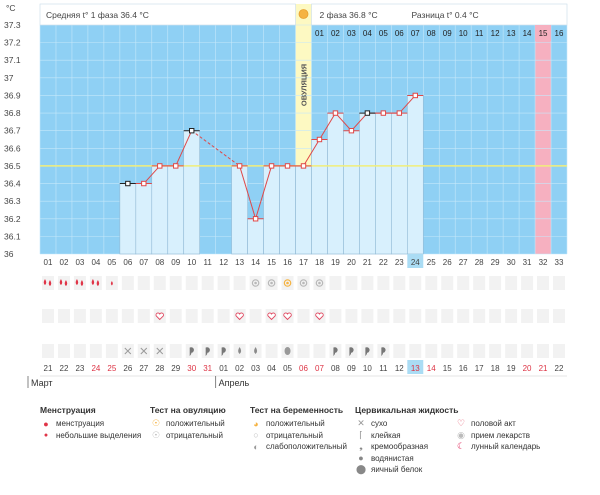  Describe the element at coordinates (543, 139) in the screenshot. I see `highlight-column-red` at that location.